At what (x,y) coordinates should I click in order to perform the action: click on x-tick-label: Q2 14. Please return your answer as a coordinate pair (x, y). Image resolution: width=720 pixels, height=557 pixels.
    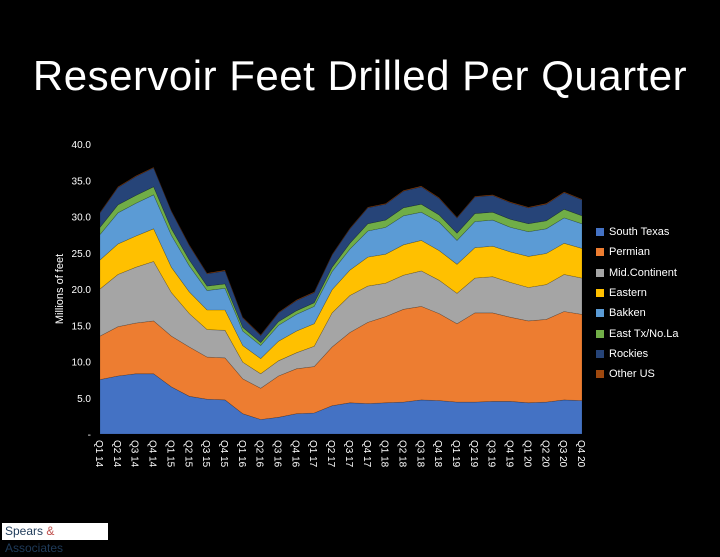
    Looking at the image, I should click on (116, 454).